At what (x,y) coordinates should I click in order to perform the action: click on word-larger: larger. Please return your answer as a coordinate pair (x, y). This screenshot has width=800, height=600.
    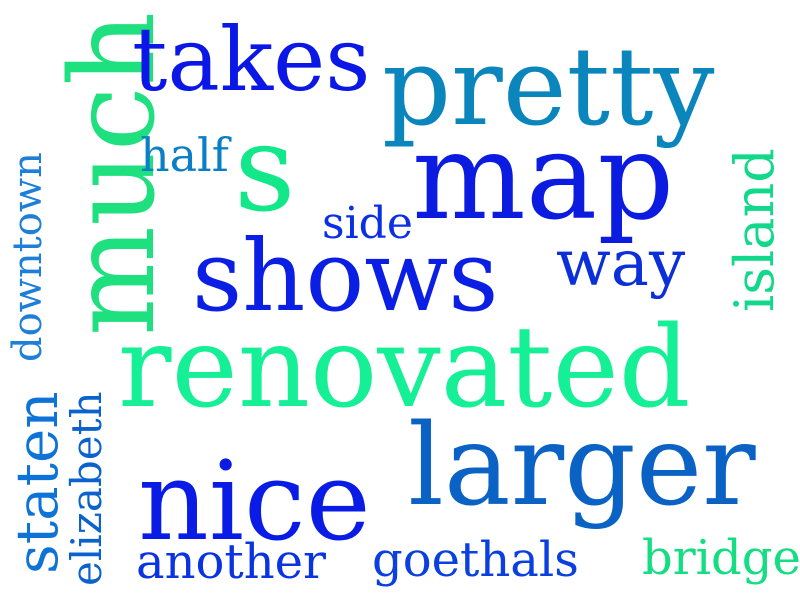
    Looking at the image, I should click on (582, 466).